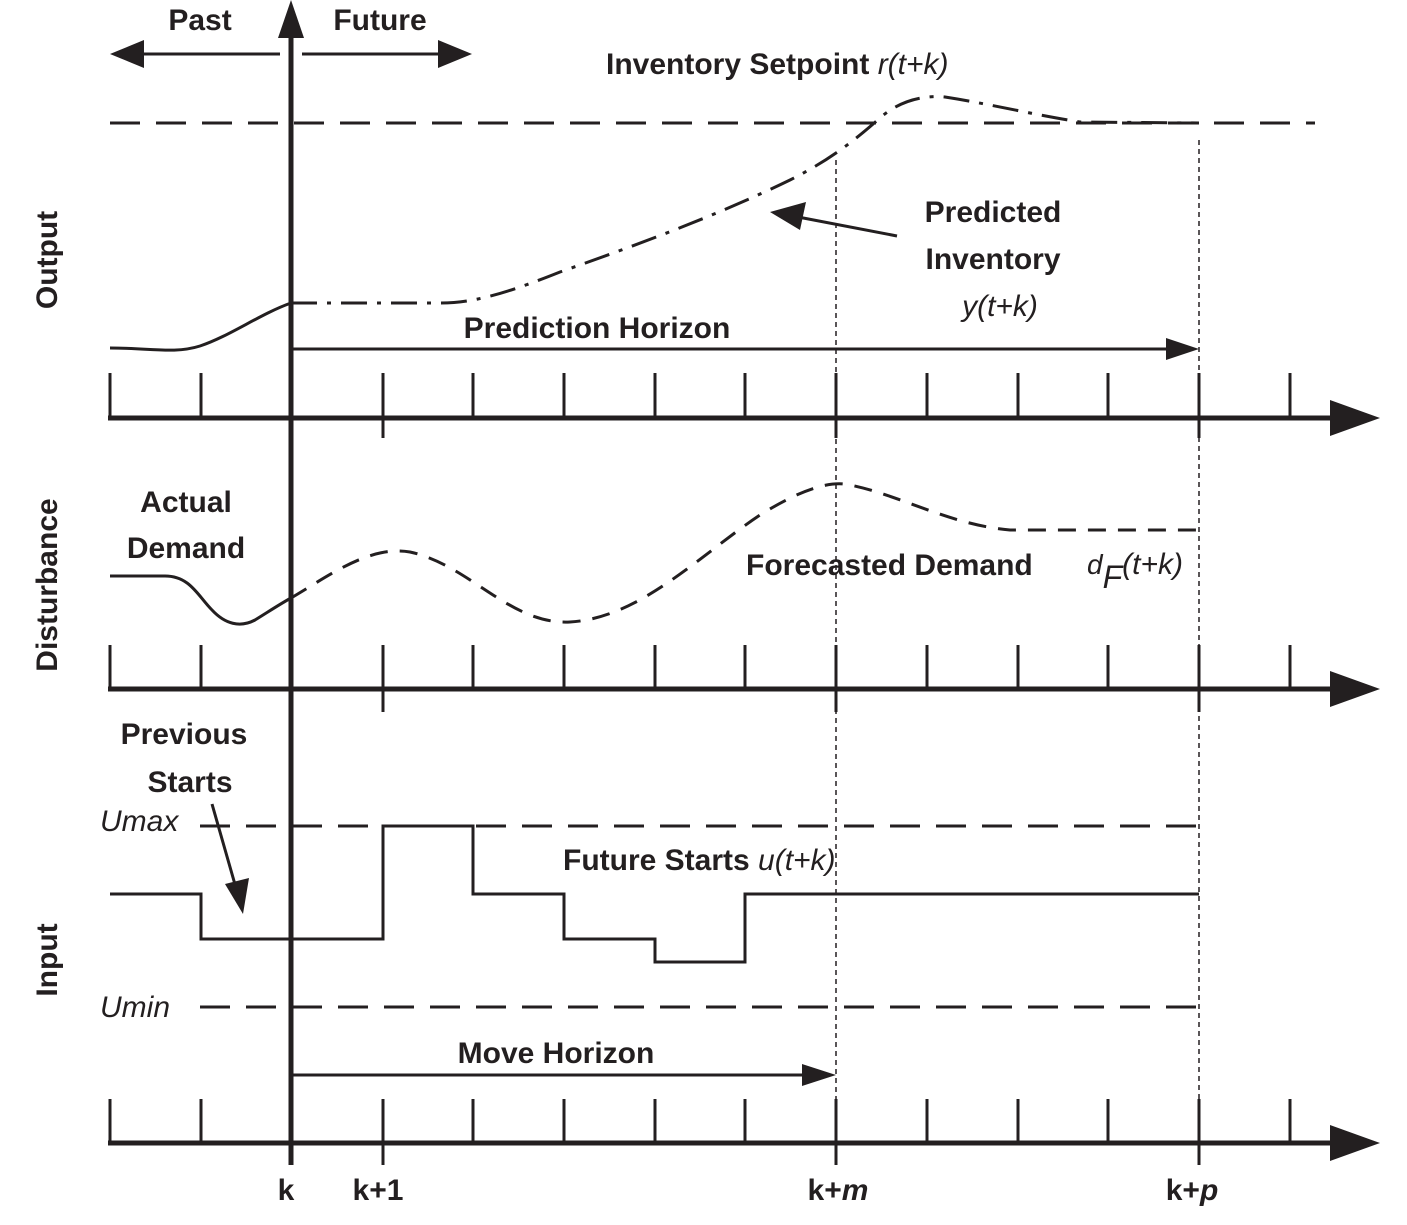 Image resolution: width=1407 pixels, height=1225 pixels. I want to click on tick-label-k-plus-m: k+m, so click(838, 1190).